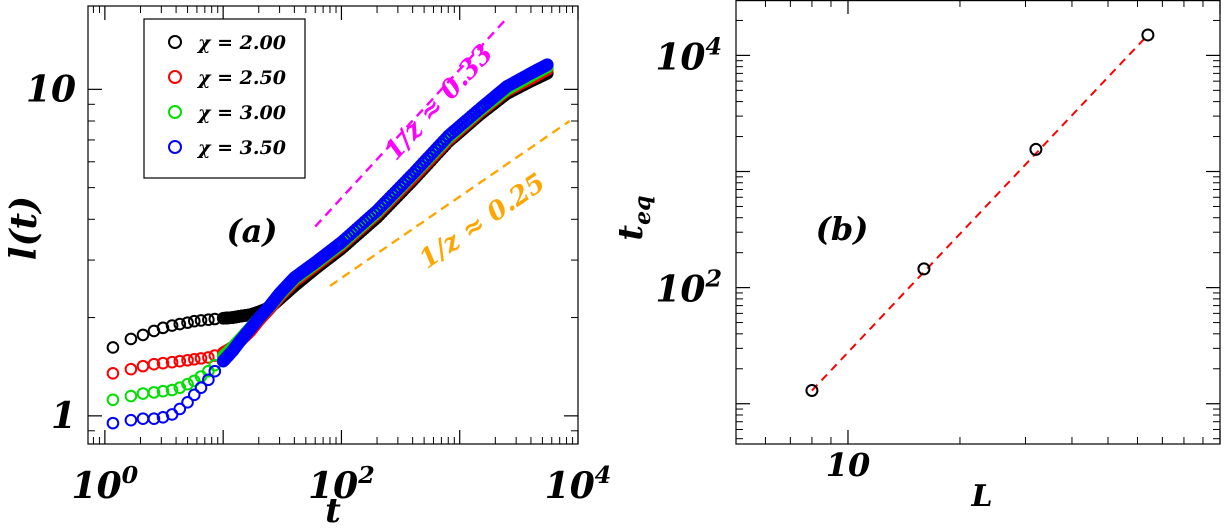  Describe the element at coordinates (241, 113) in the screenshot. I see `legend-label: χ = 3.00` at that location.